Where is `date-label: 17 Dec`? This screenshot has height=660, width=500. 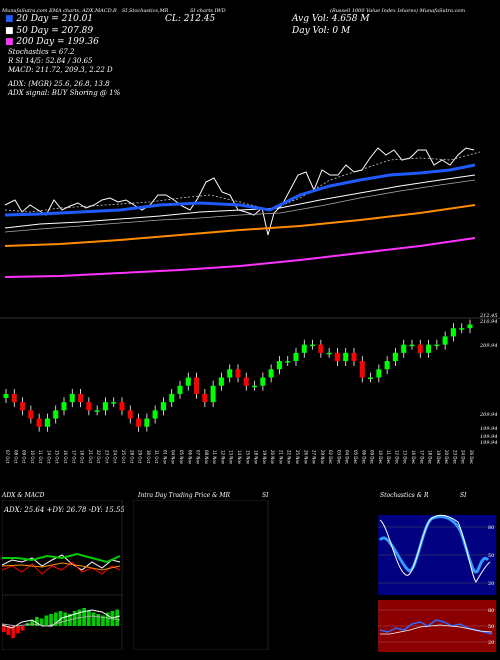
date-label: 17 Dec is located at coordinates (421, 457).